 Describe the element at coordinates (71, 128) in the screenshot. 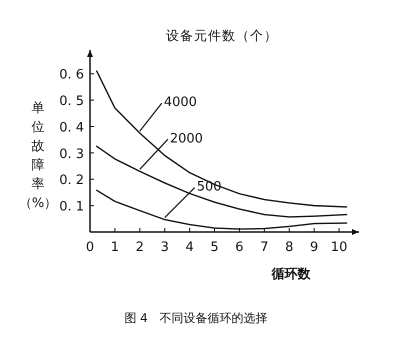

I see `y-tick-label: 0. 4` at that location.